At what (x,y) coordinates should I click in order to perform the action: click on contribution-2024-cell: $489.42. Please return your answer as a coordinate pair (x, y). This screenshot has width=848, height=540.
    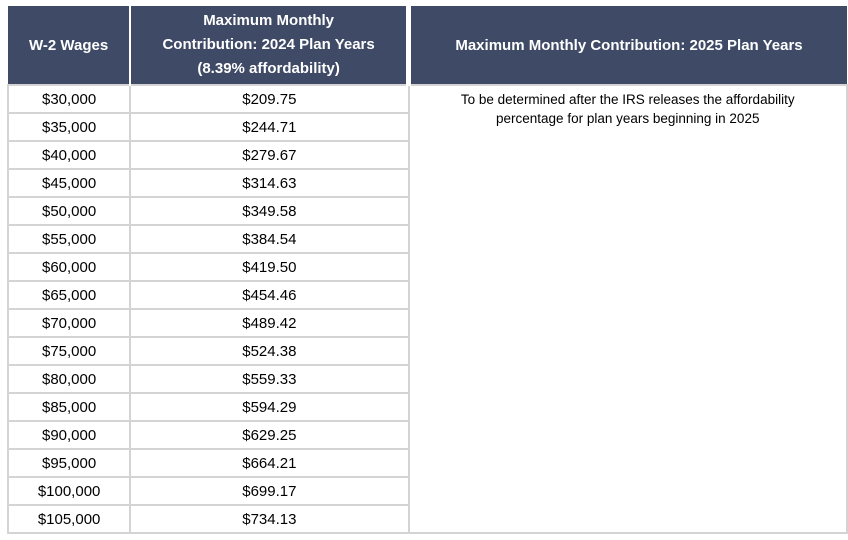
    Looking at the image, I should click on (269, 323).